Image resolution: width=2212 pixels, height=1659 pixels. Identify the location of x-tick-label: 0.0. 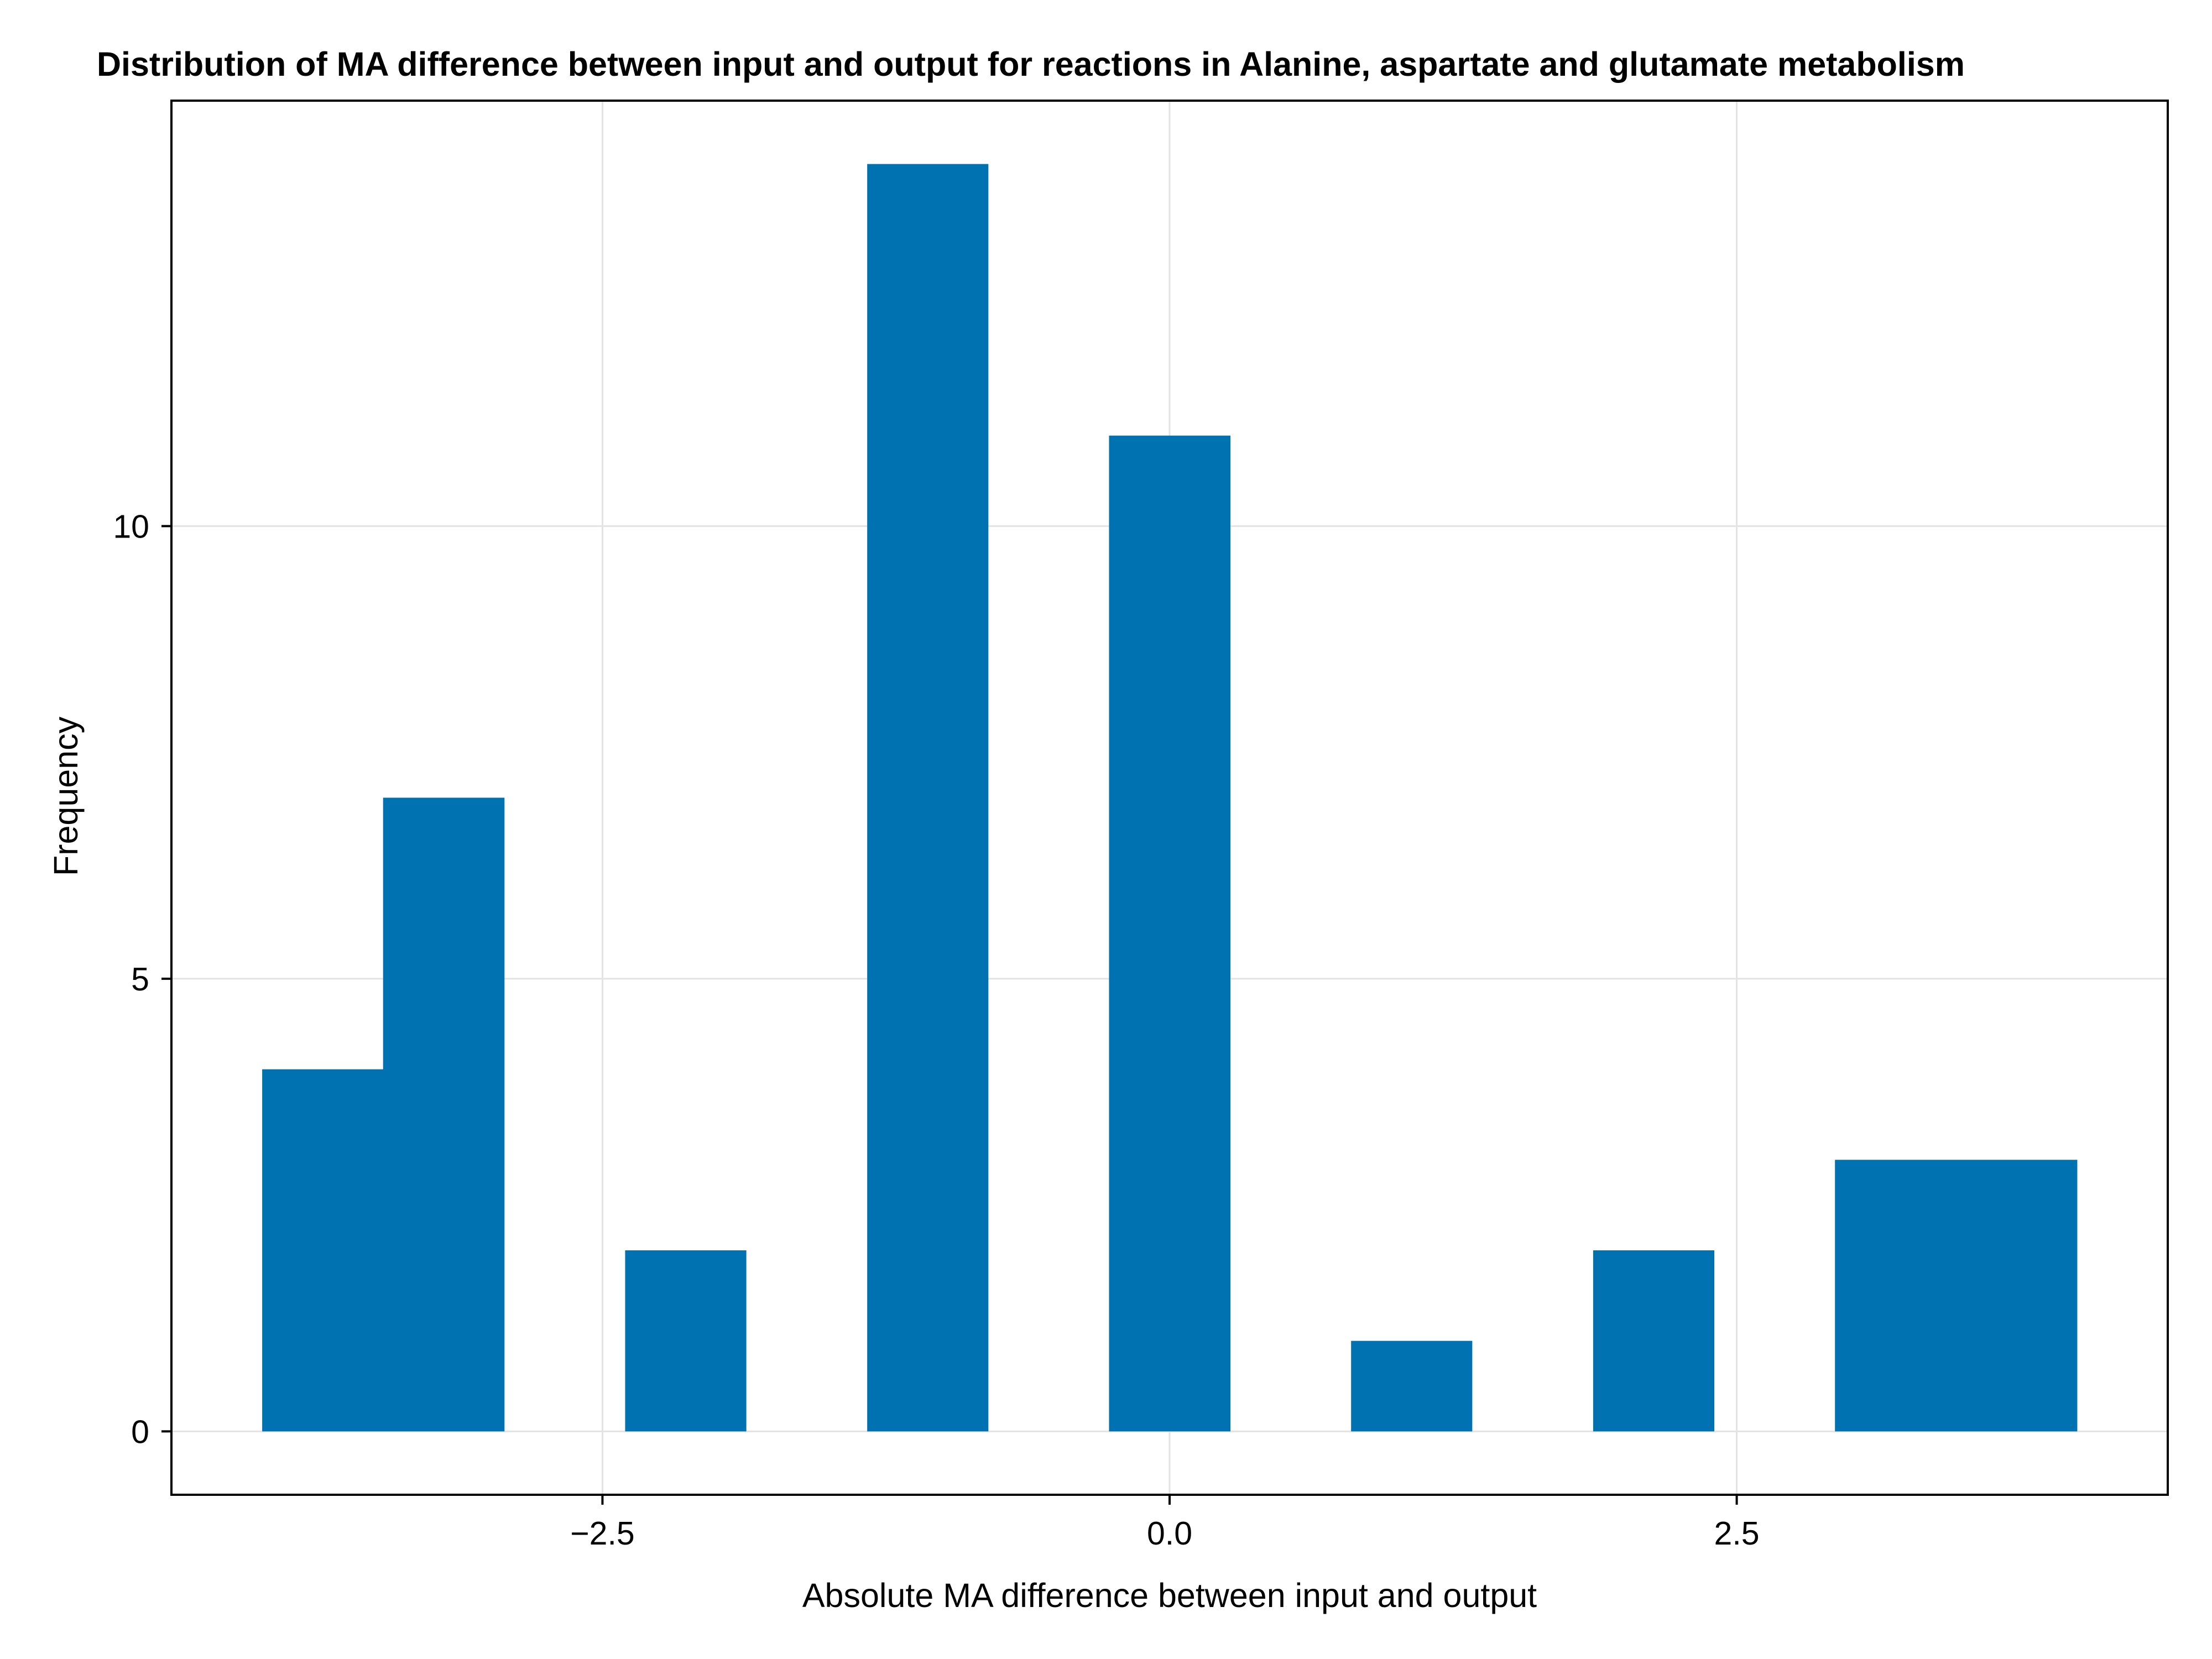
(1169, 1533).